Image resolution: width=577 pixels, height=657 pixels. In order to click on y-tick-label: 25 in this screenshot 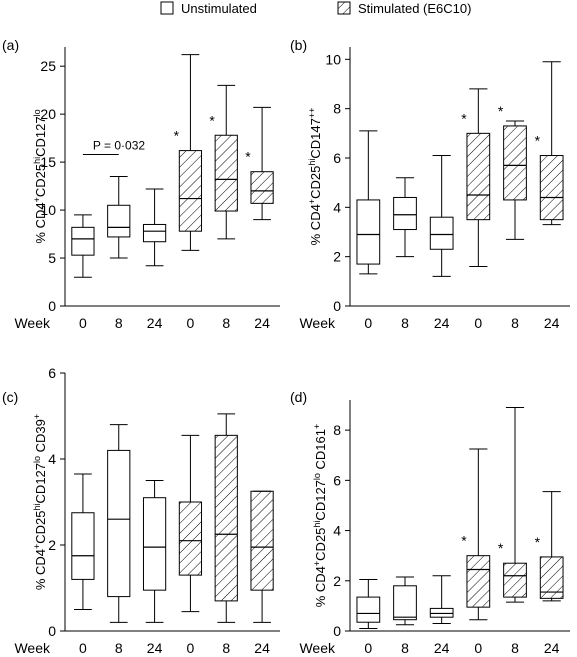, I will do `click(48, 66)`.